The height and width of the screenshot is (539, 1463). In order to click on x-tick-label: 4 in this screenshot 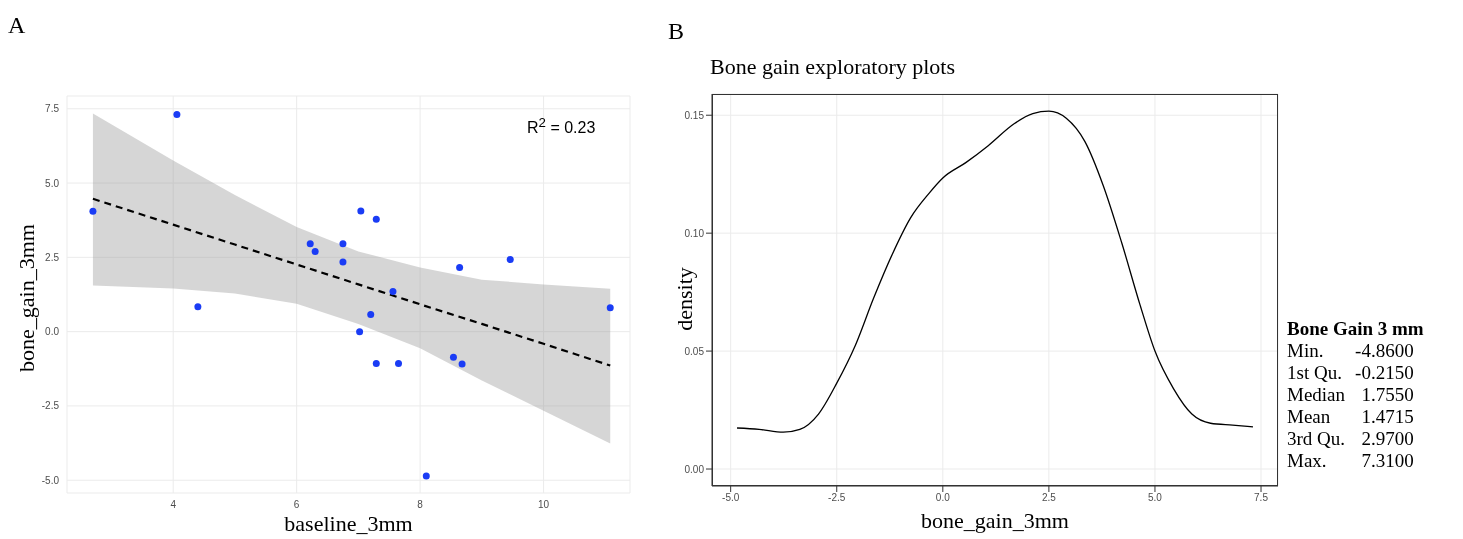, I will do `click(173, 505)`.